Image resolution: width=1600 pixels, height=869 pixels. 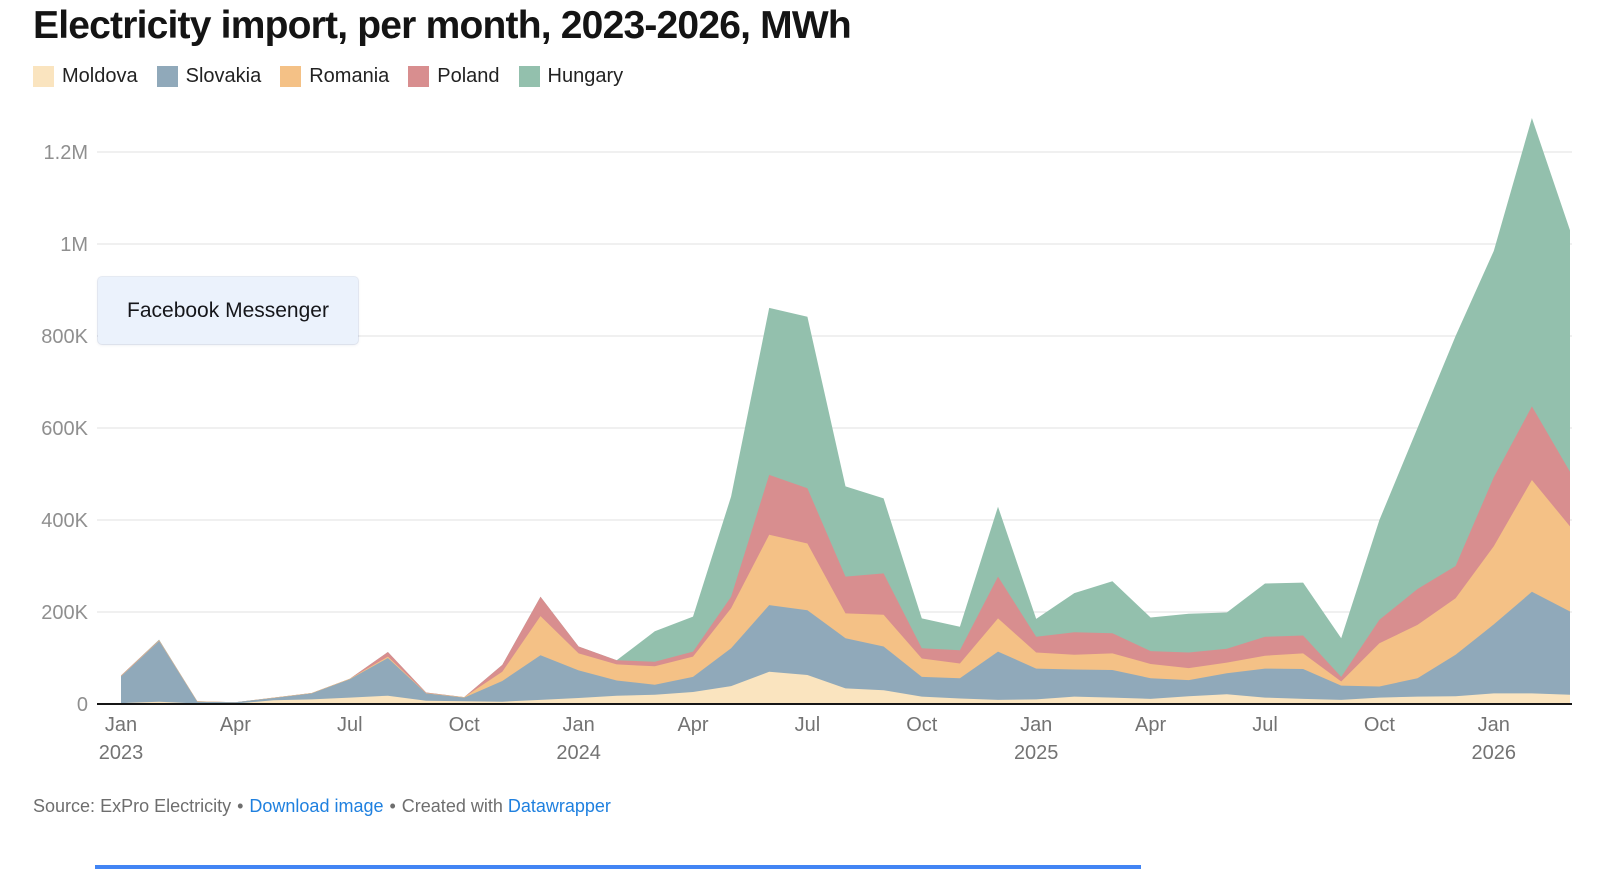 What do you see at coordinates (64, 429) in the screenshot?
I see `y-axis-label: 600K` at bounding box center [64, 429].